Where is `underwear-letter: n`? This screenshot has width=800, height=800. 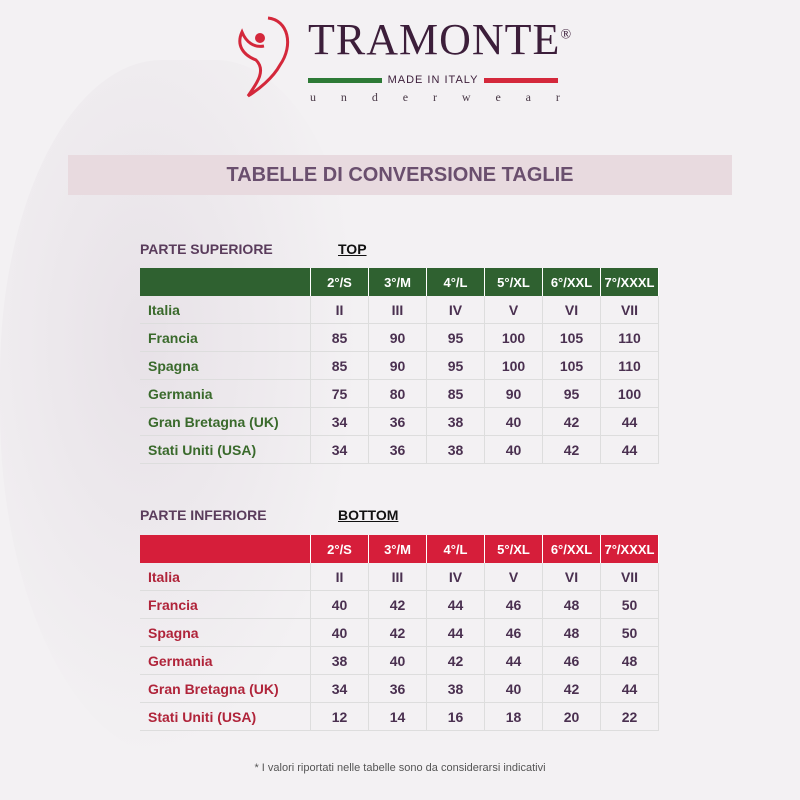
underwear-letter: n is located at coordinates (343, 97).